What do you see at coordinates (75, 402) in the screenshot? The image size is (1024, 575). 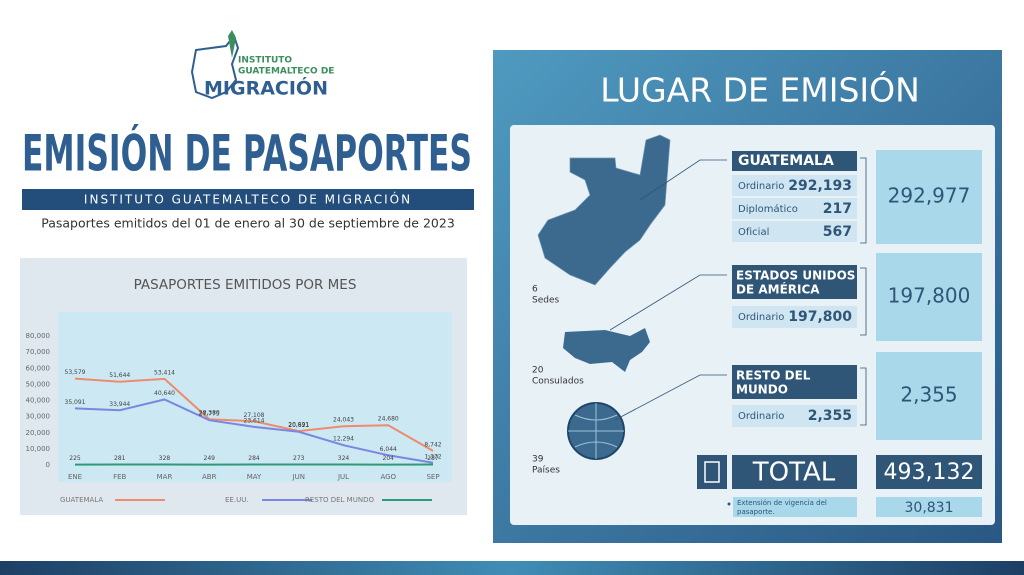 I see `data-label: 35,091` at bounding box center [75, 402].